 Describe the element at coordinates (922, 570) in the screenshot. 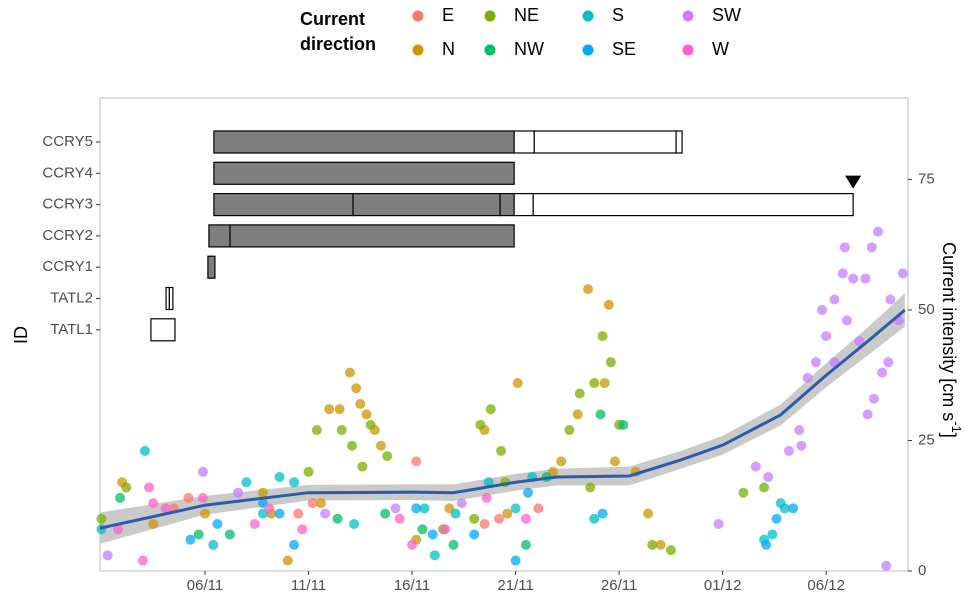

I see `y-tick-label: 0` at that location.